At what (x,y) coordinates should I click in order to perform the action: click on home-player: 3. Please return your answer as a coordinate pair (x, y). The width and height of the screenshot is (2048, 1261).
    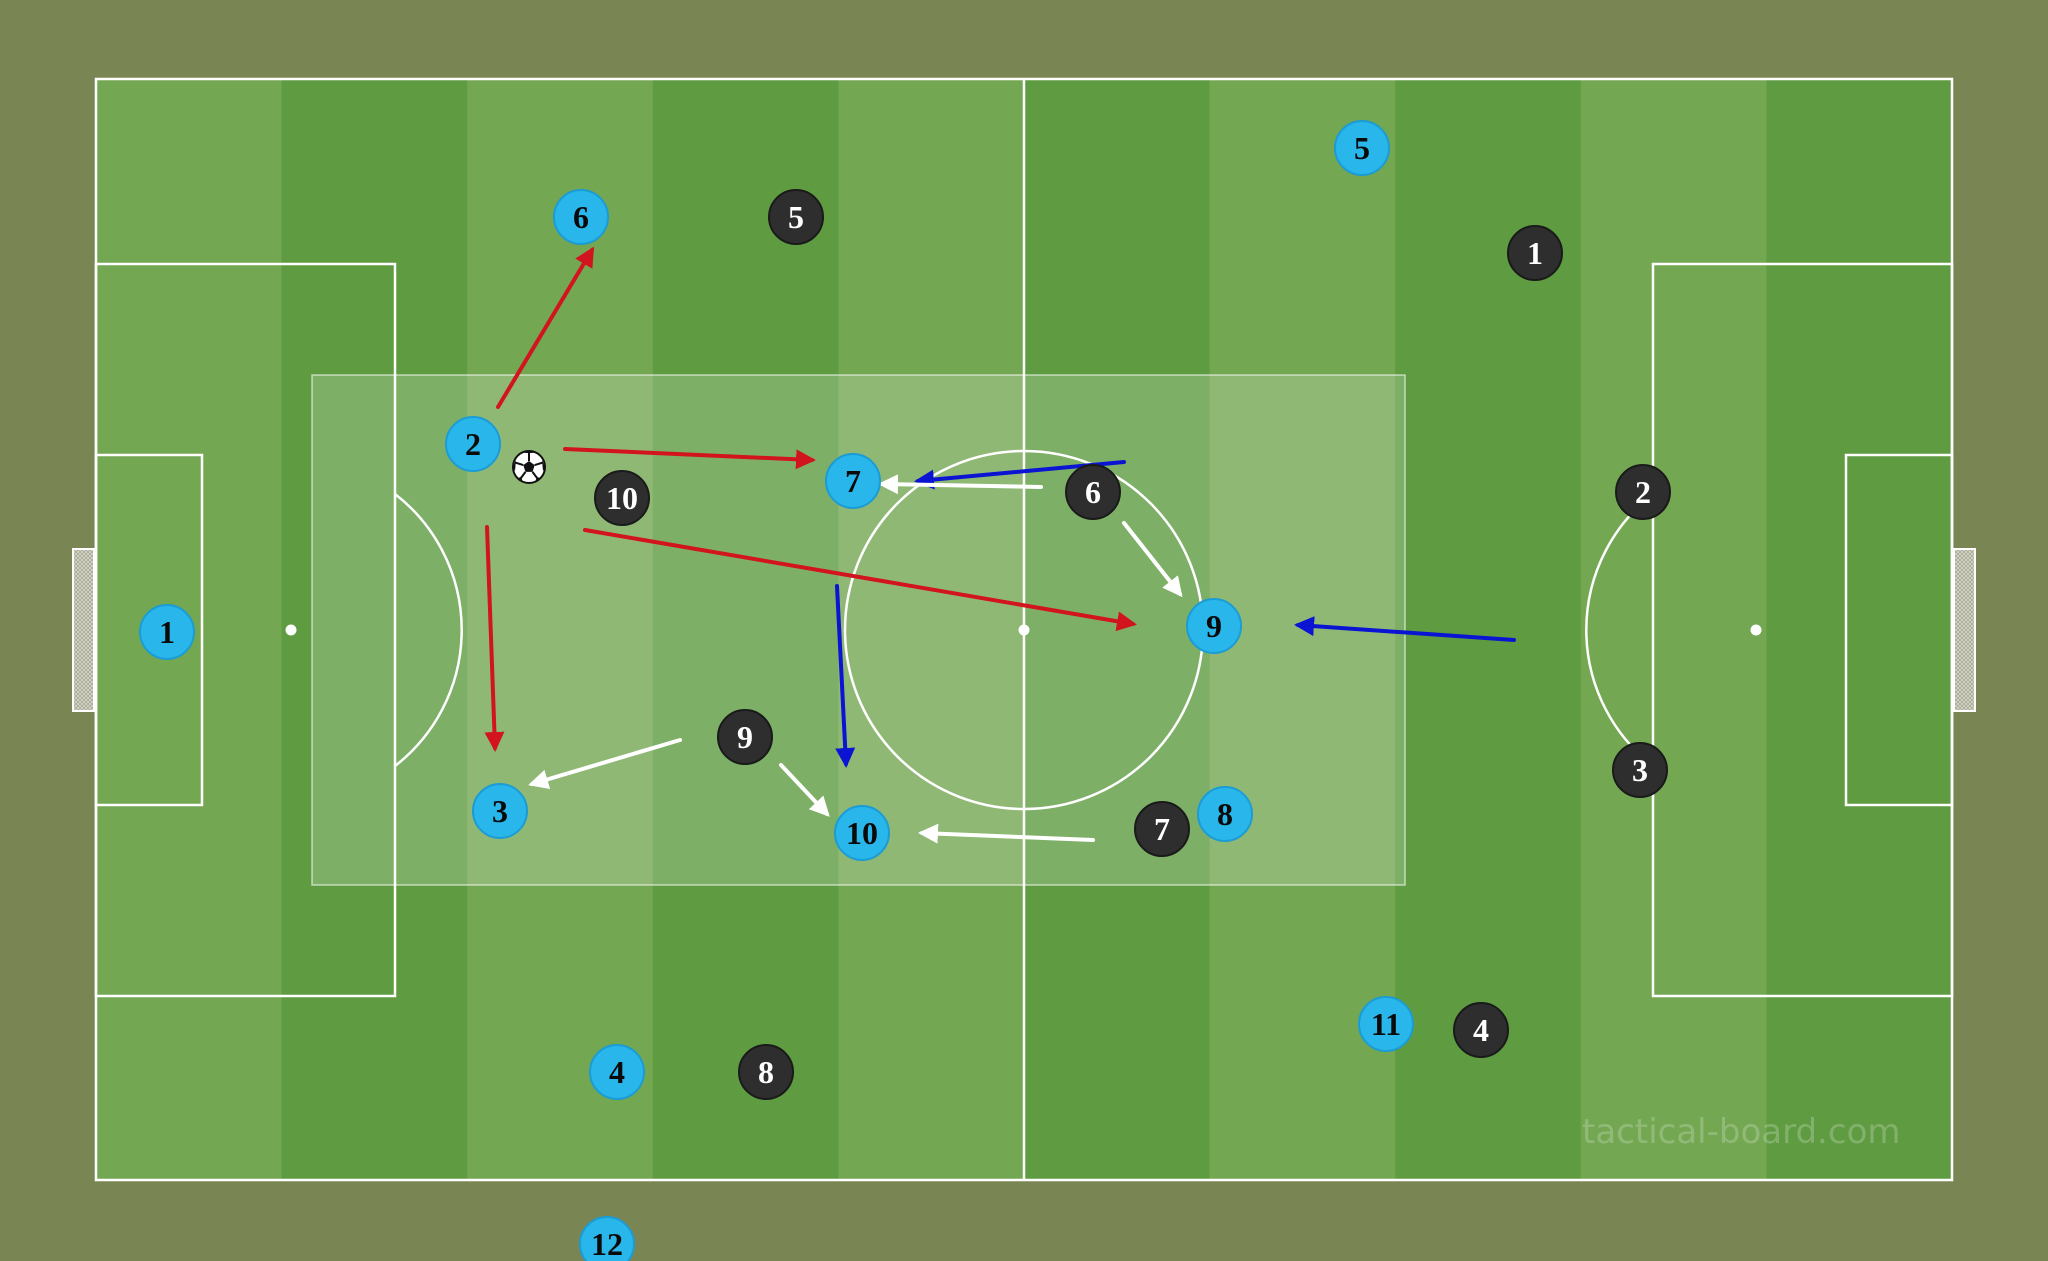
    Looking at the image, I should click on (500, 811).